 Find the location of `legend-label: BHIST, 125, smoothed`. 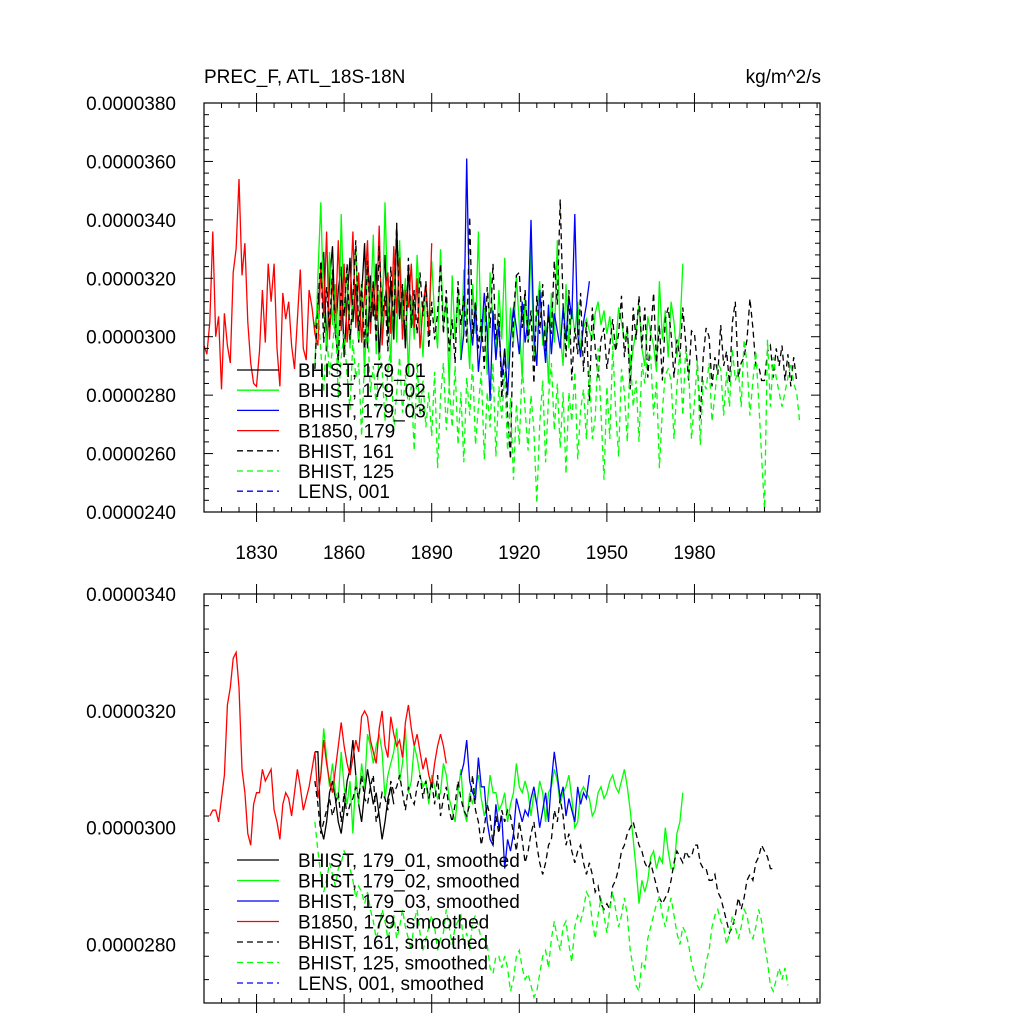

legend-label: BHIST, 125, smoothed is located at coordinates (393, 964).